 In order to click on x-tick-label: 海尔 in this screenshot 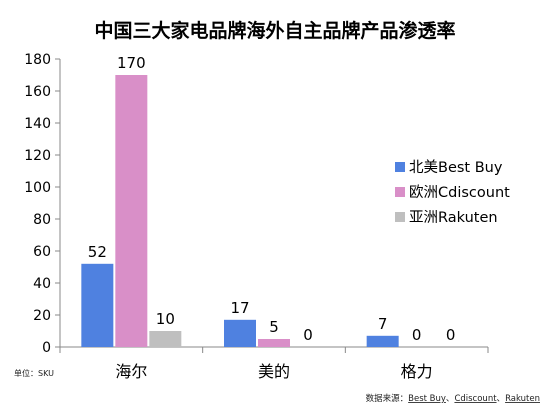, I will do `click(131, 371)`.